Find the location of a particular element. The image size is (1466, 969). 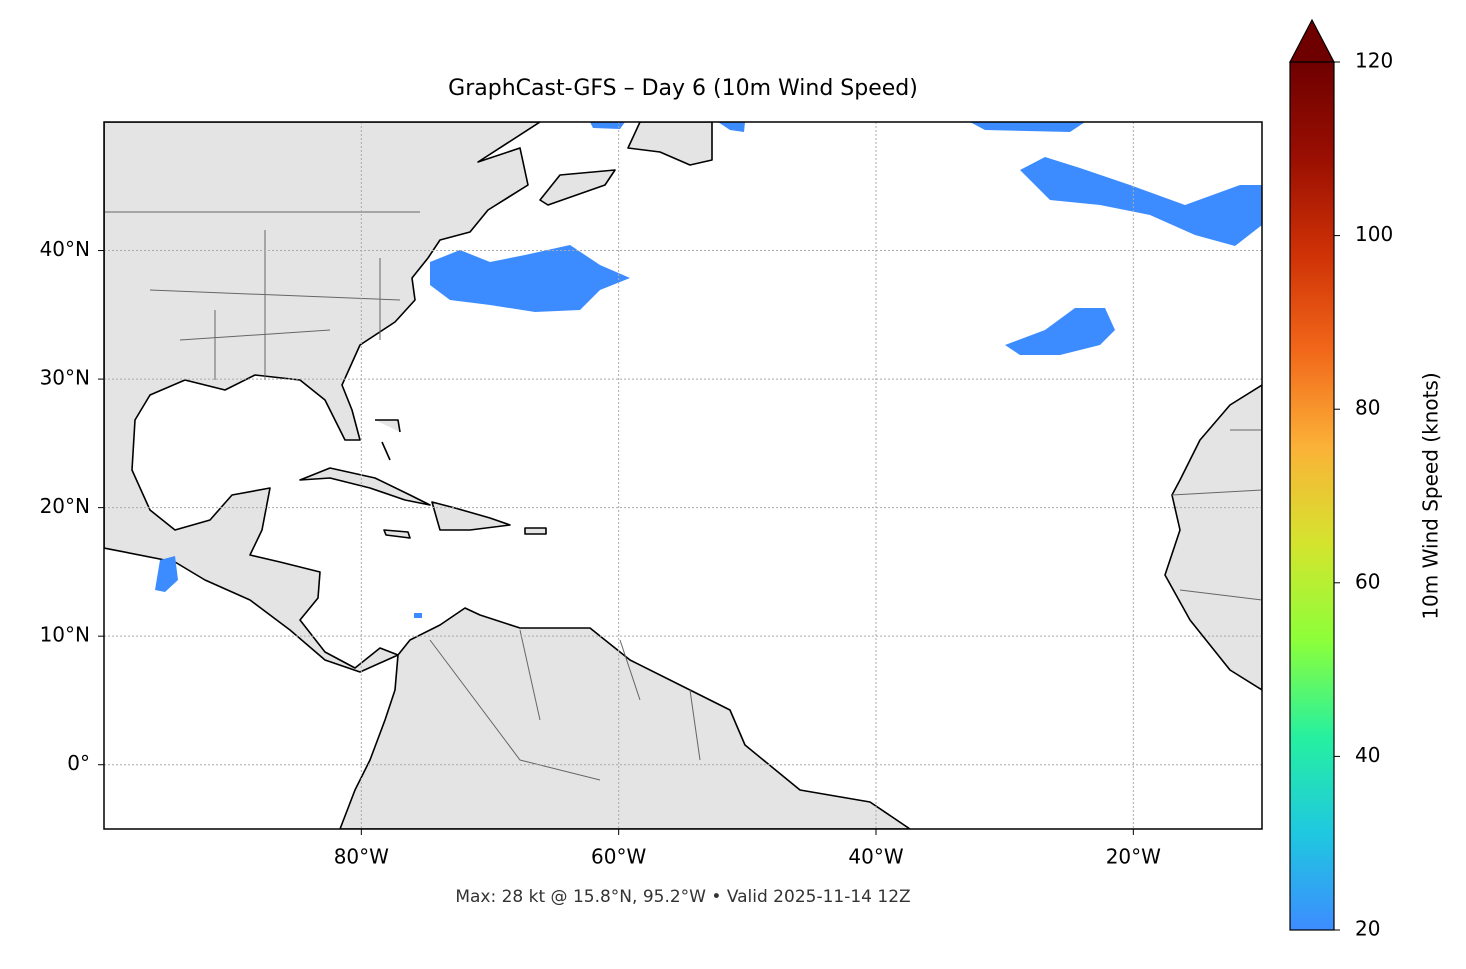

jamaica is located at coordinates (397, 534).